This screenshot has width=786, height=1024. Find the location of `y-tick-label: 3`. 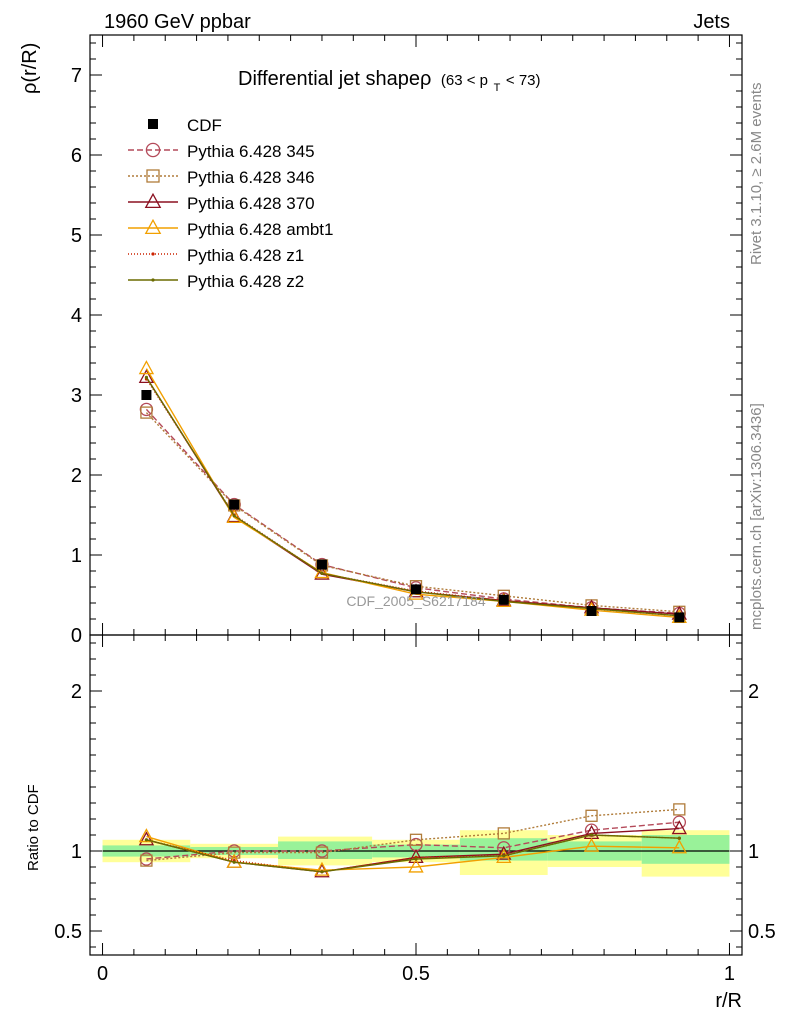

y-tick-label: 3 is located at coordinates (76, 396).